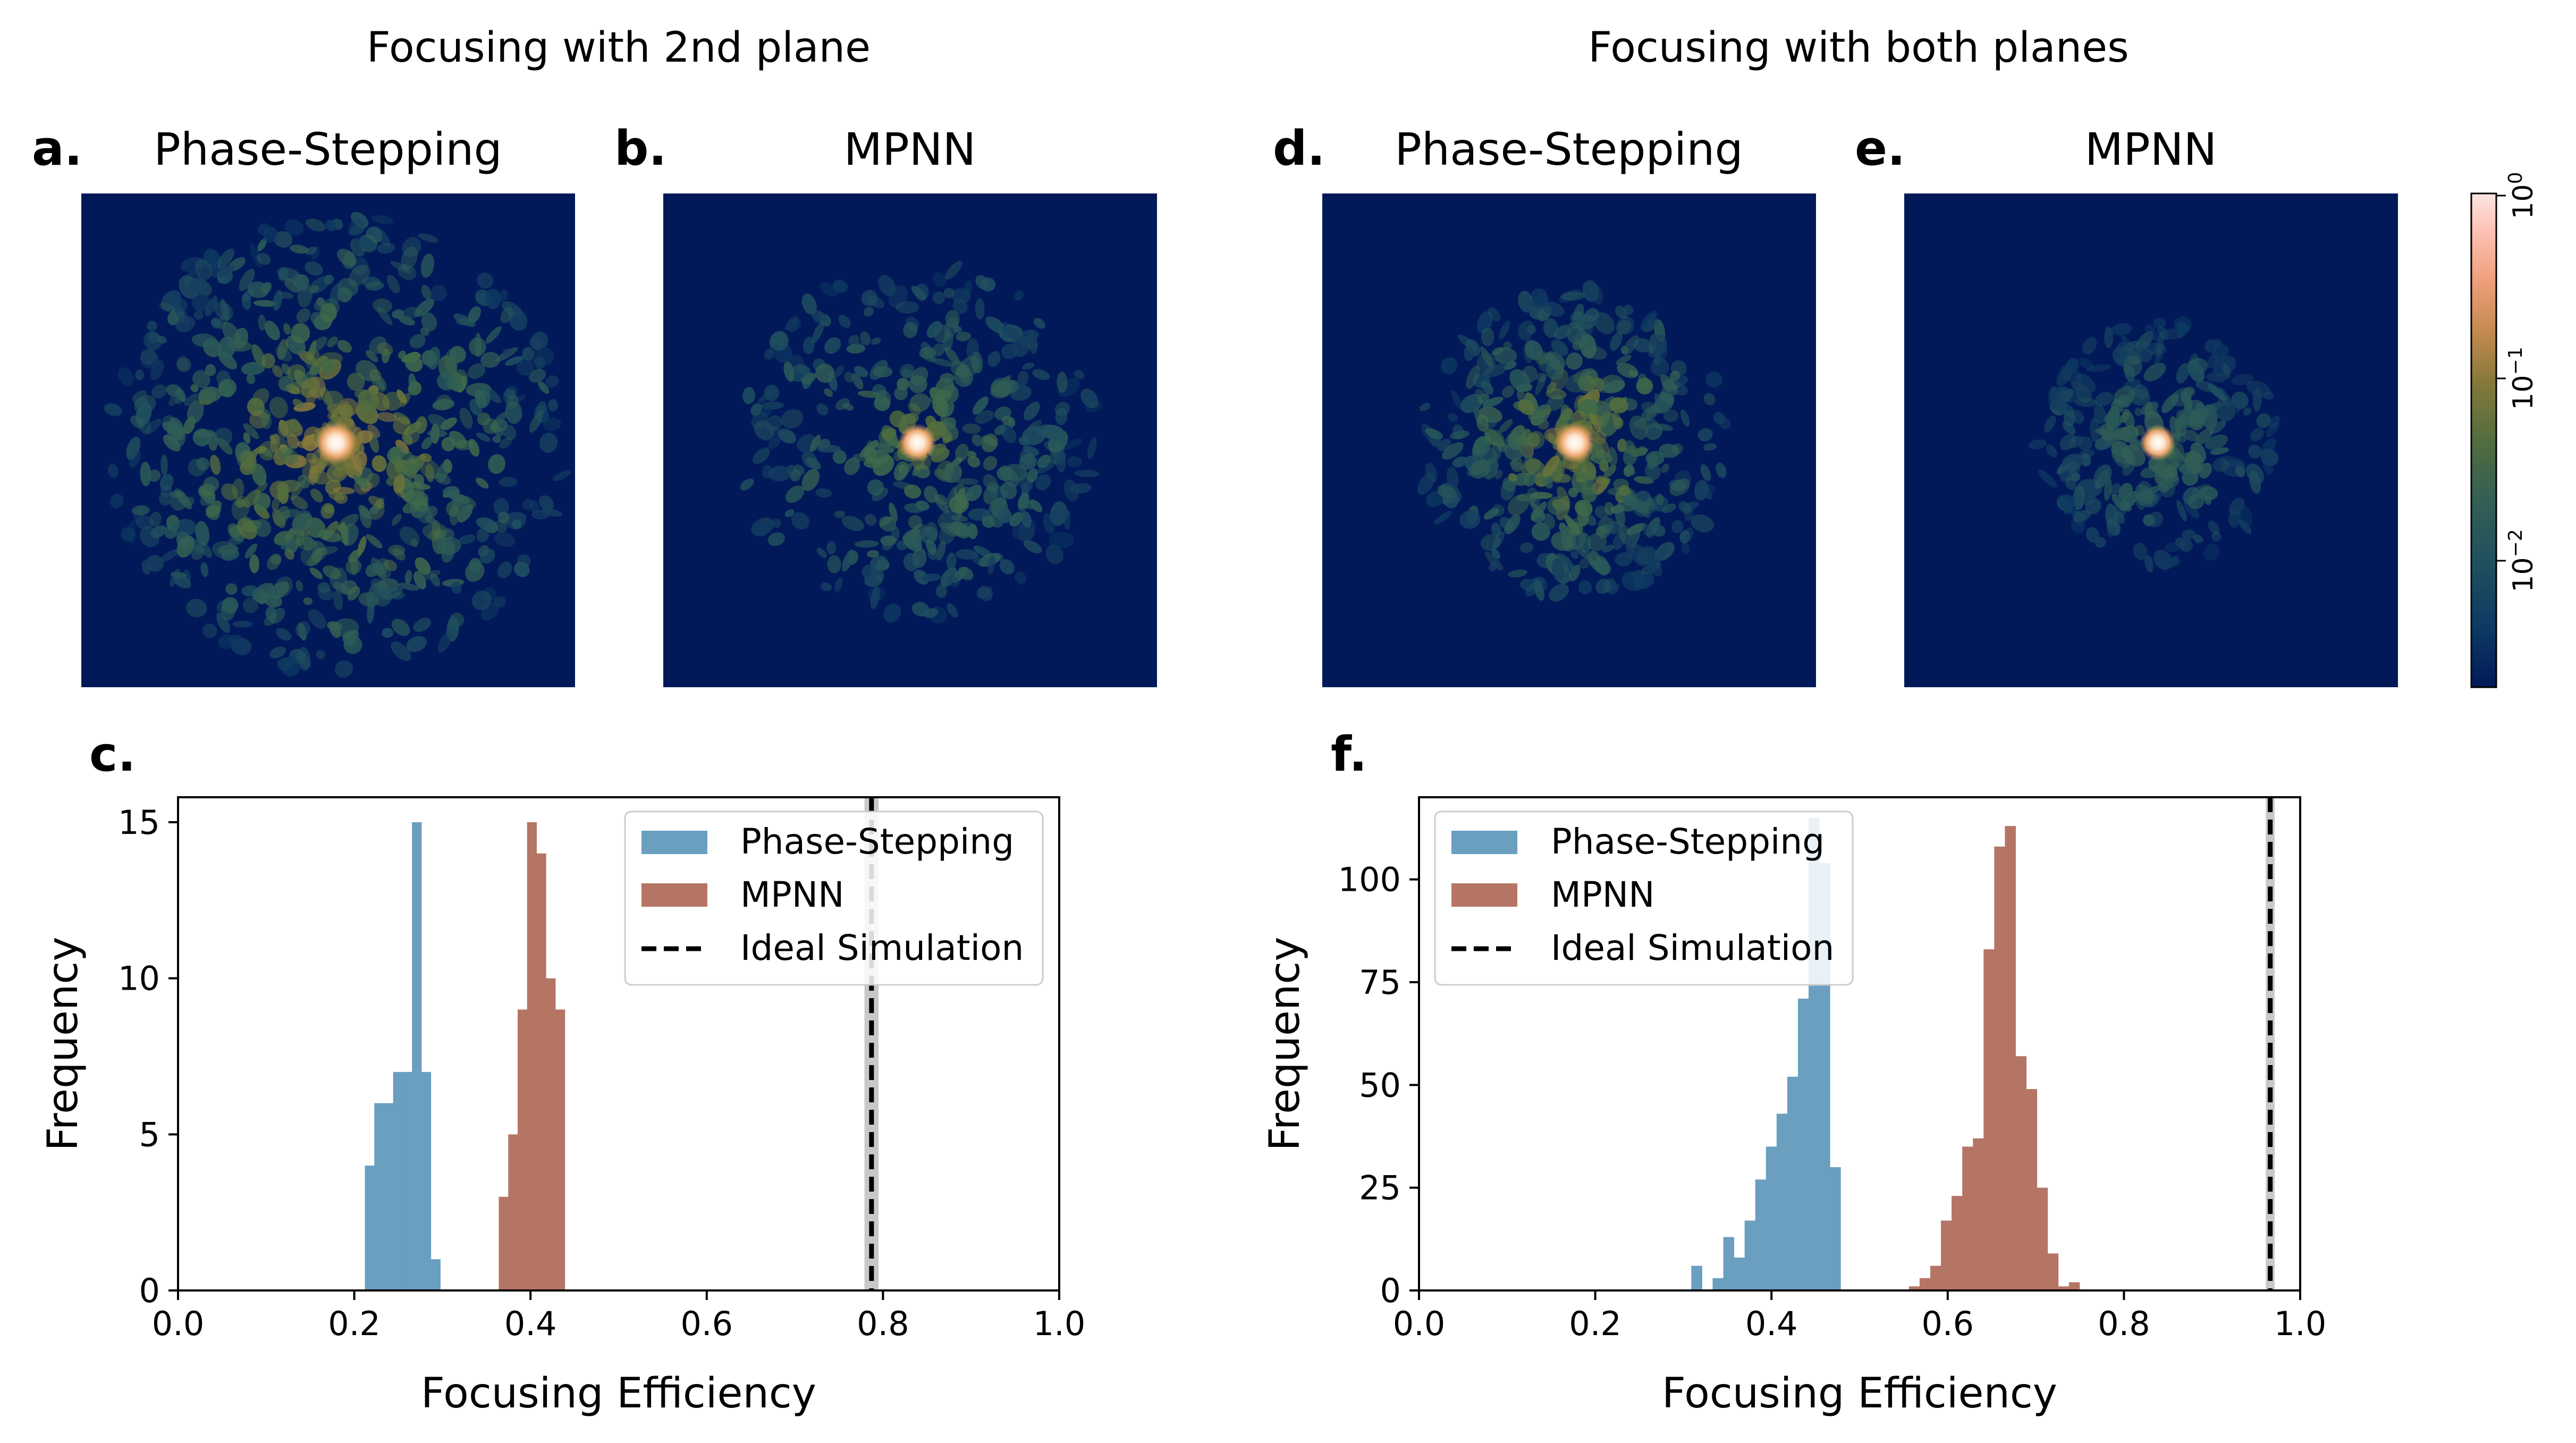 This screenshot has height=1443, width=2576. I want to click on colorbar-tick-label-1e-2: 10−2, so click(2523, 560).